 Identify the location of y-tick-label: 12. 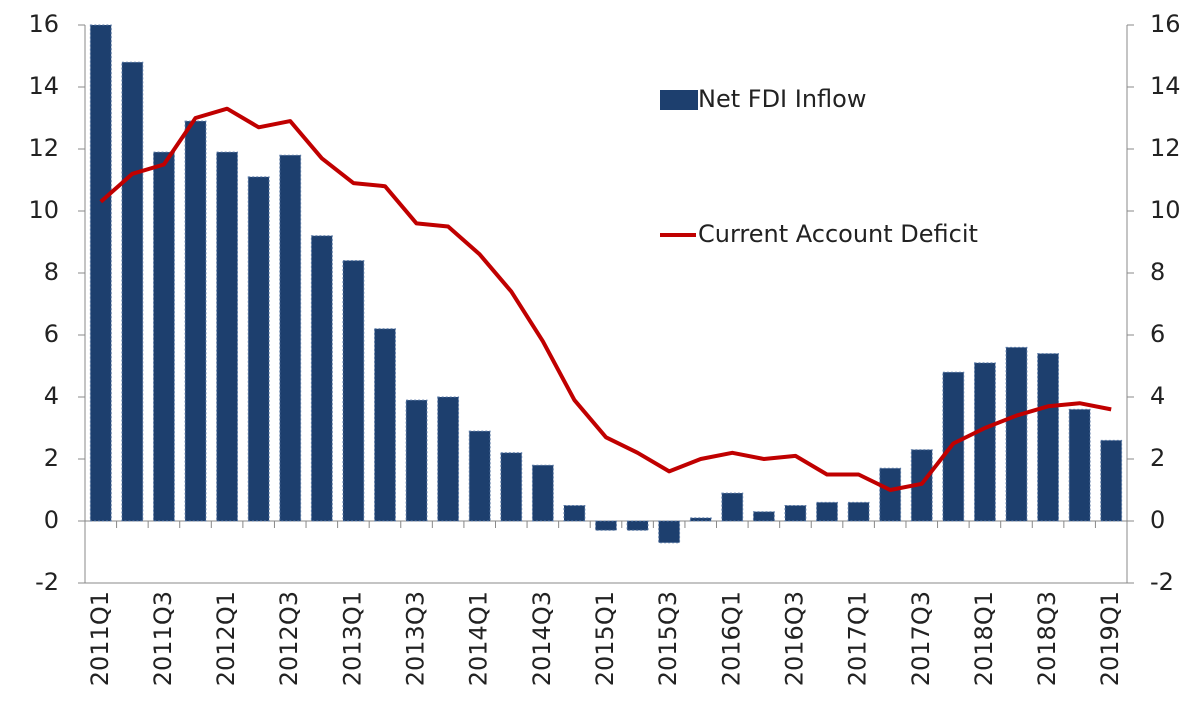
(43, 148).